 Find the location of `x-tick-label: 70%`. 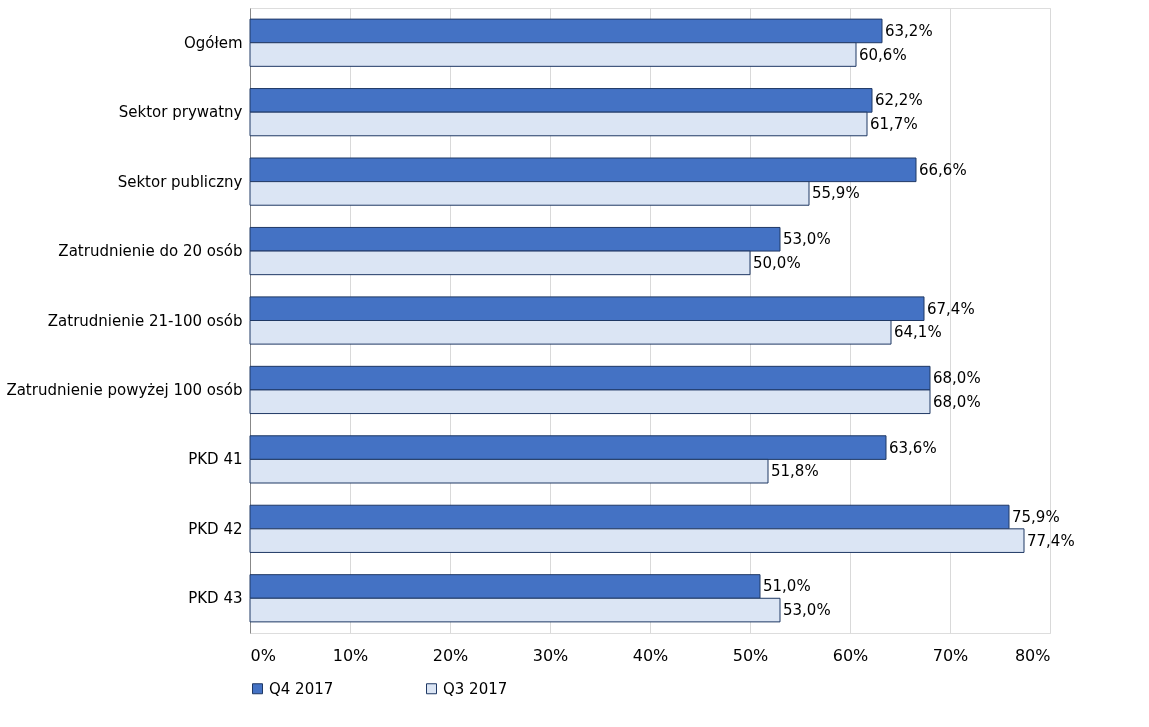

x-tick-label: 70% is located at coordinates (950, 655).